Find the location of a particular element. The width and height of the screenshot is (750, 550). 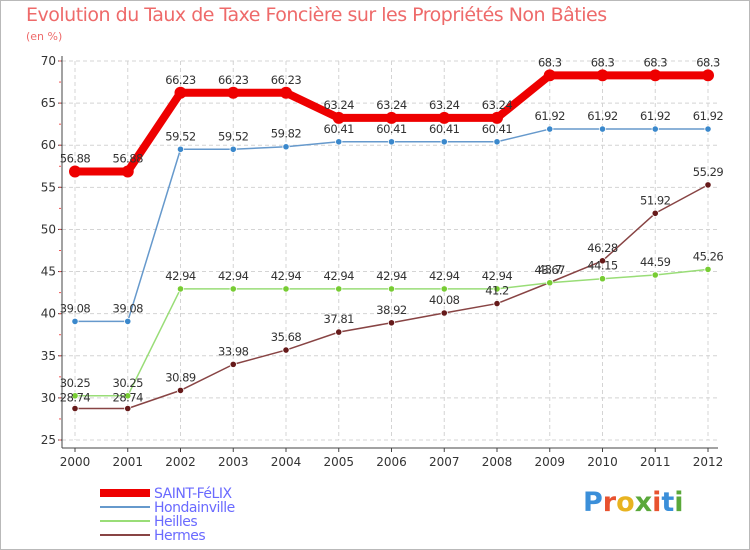

logo-letter: P is located at coordinates (593, 502).